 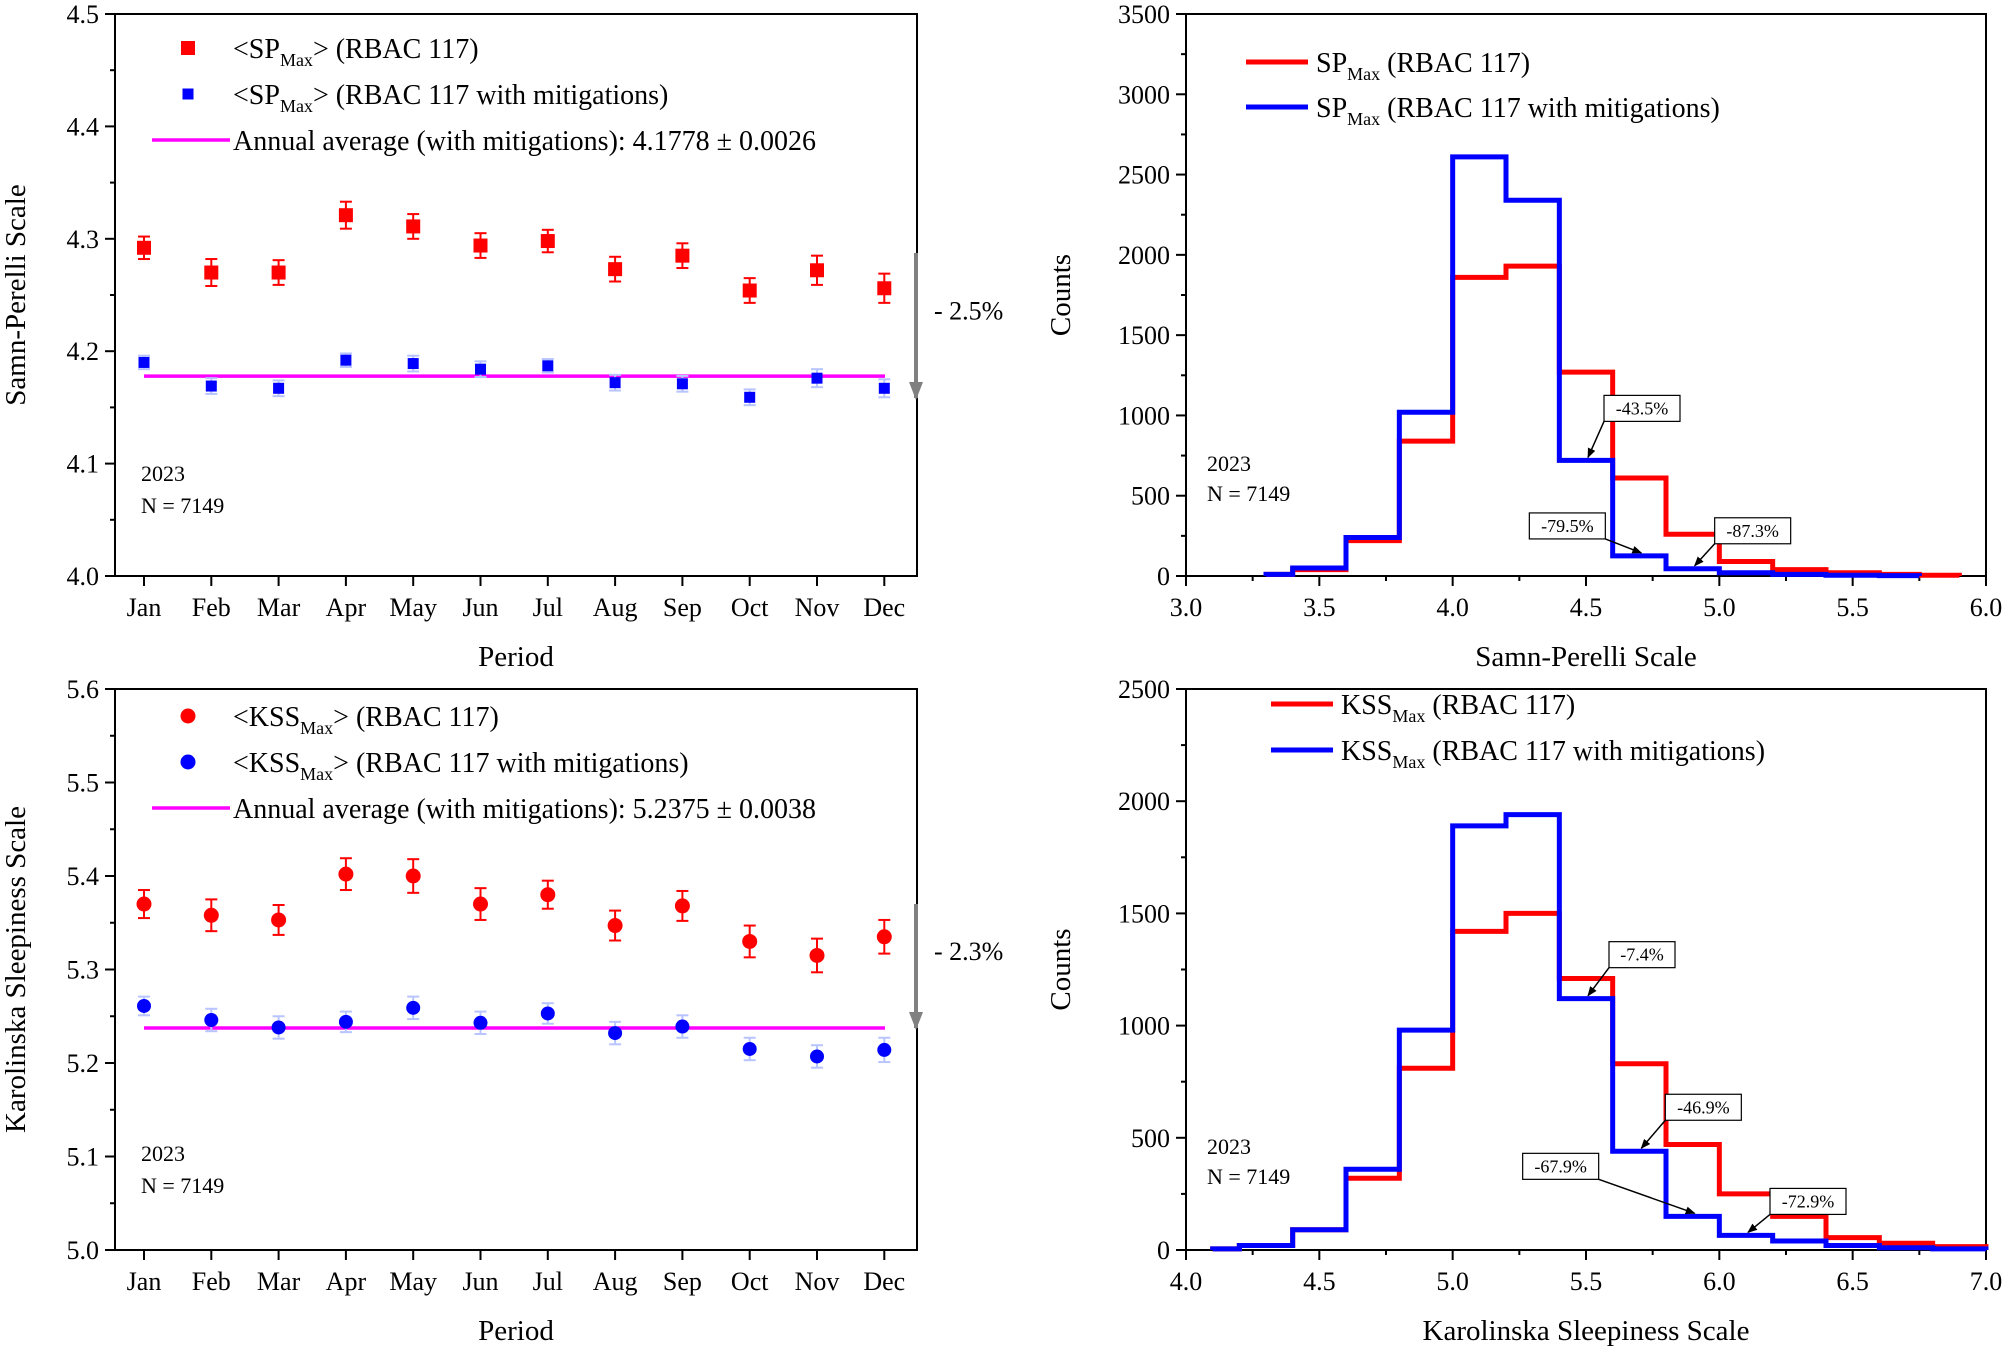 I want to click on sp_monthly-xtick-label: Jan, so click(x=144, y=607).